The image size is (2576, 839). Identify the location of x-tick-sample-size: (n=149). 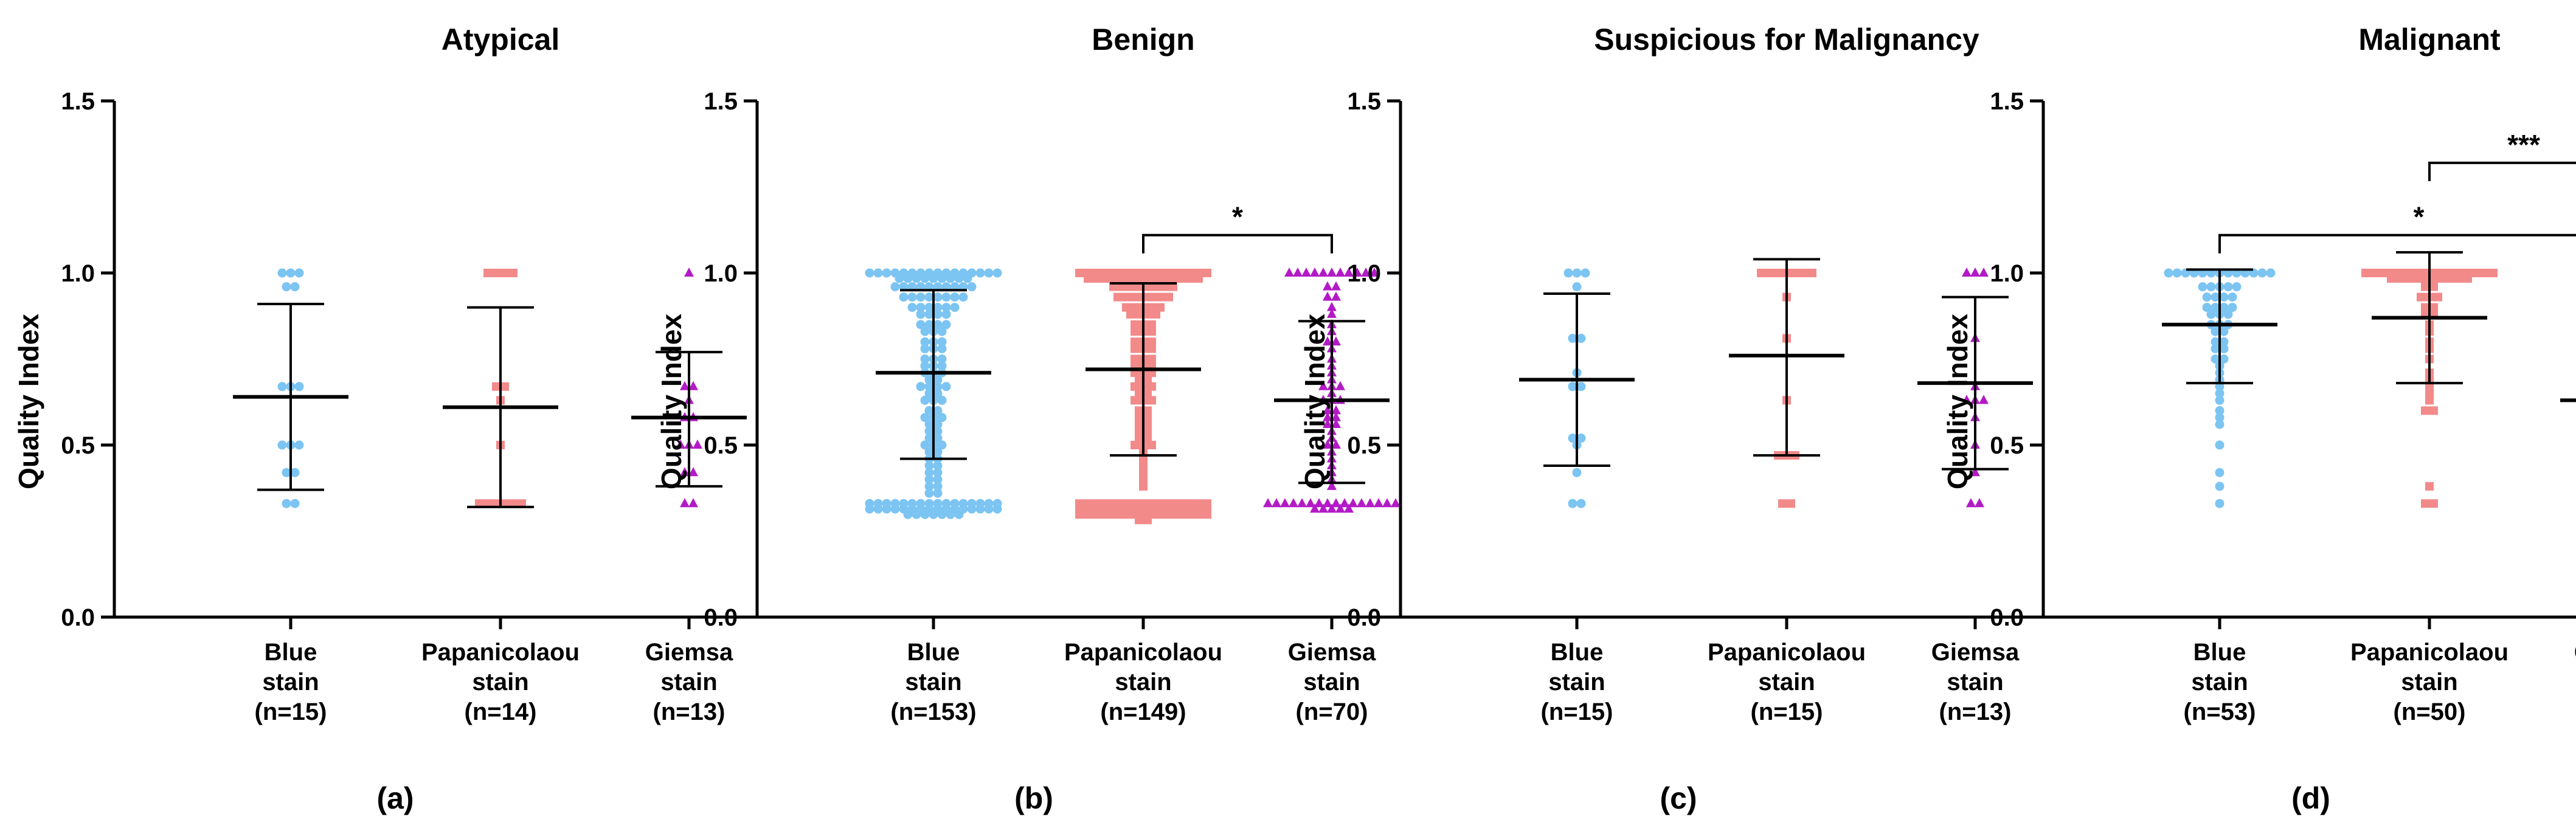
(1143, 712).